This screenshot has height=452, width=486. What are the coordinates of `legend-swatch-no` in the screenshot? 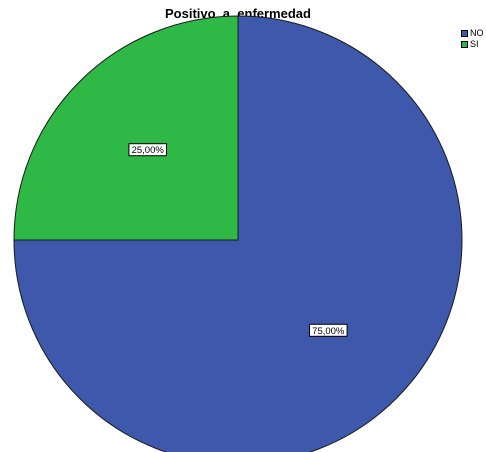 It's located at (464, 33).